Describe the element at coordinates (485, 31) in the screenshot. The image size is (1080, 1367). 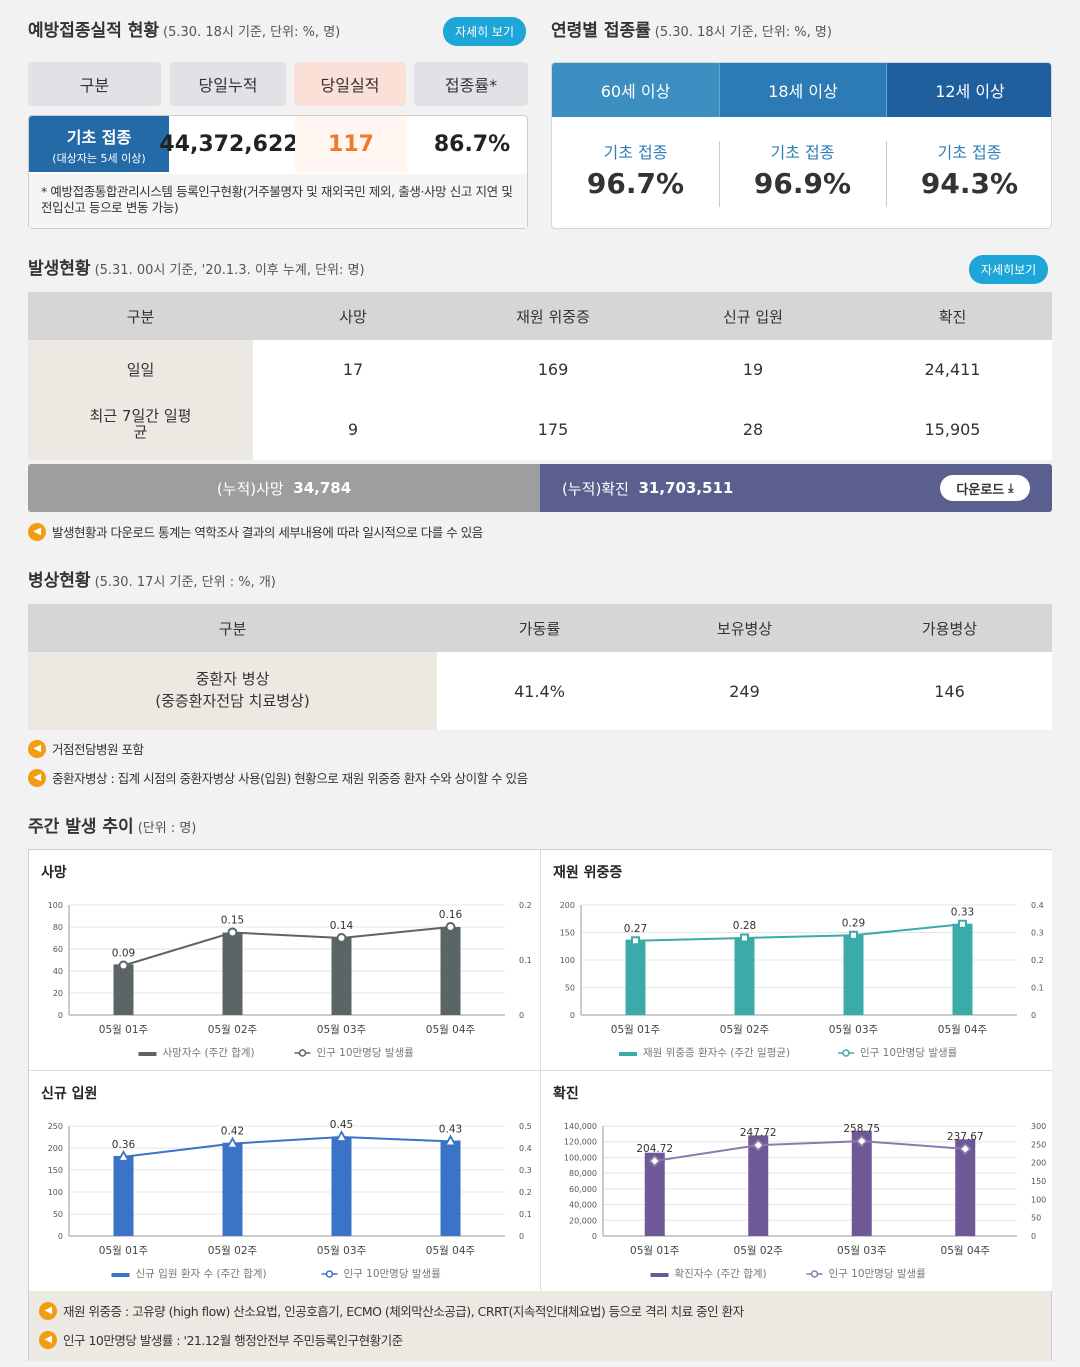
I see `vaccine-detail-button: 자세히 보기` at that location.